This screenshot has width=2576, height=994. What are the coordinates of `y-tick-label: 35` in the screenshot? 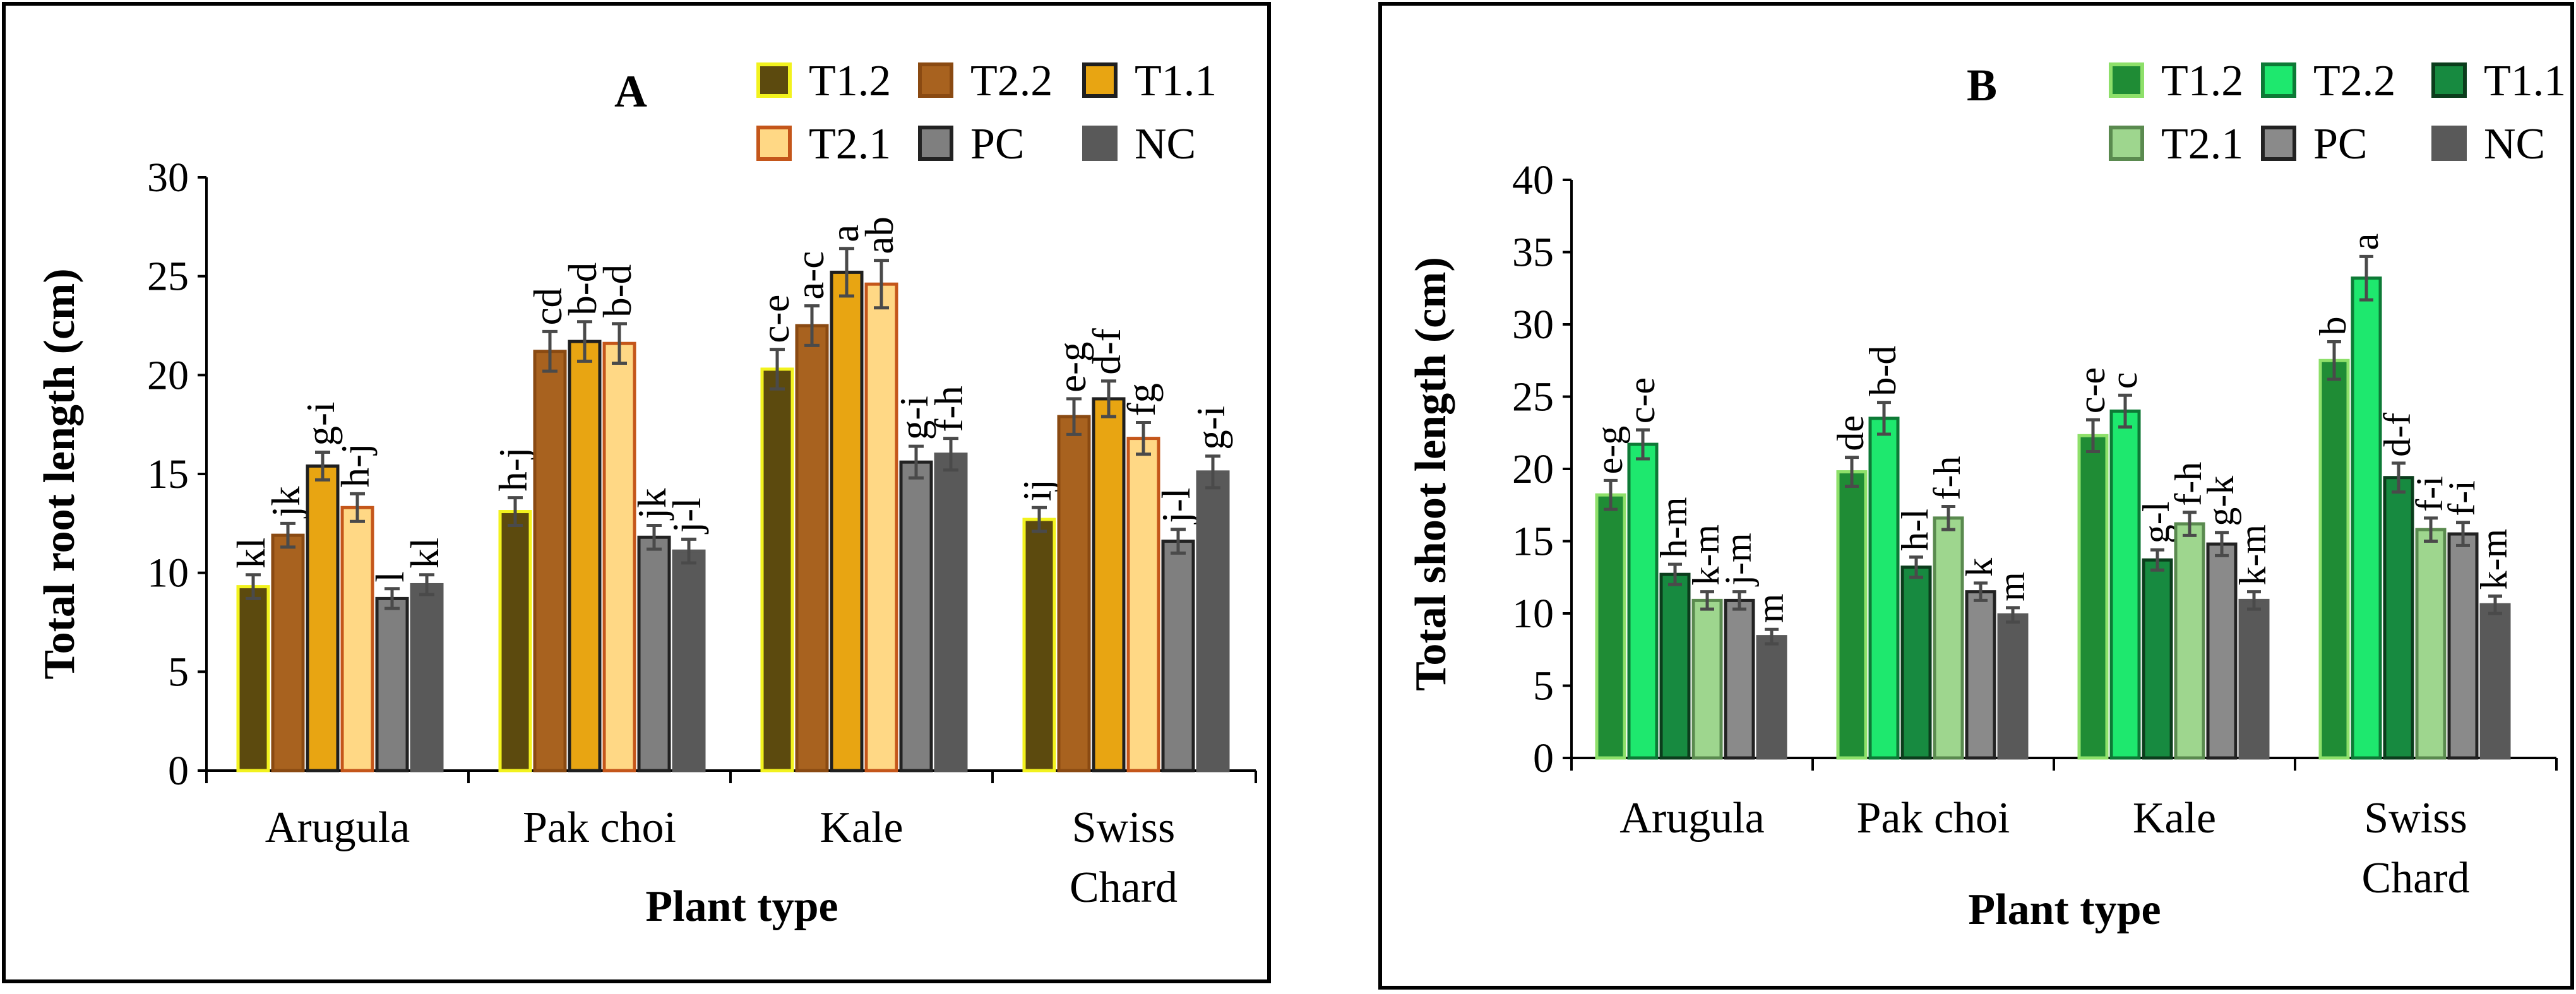 It's located at (1533, 253).